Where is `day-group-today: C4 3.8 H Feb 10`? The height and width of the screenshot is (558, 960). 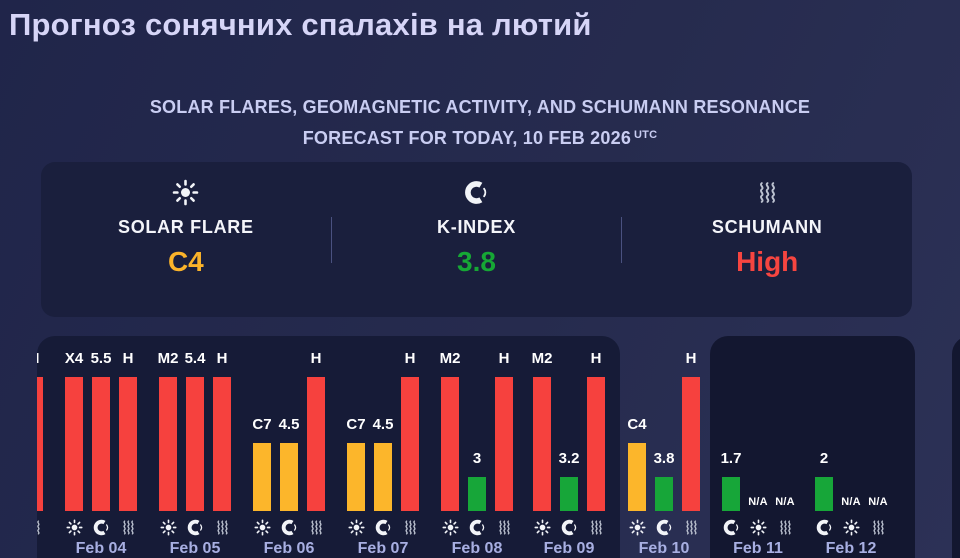 day-group-today: C4 3.8 H Feb 10 is located at coordinates (663, 454).